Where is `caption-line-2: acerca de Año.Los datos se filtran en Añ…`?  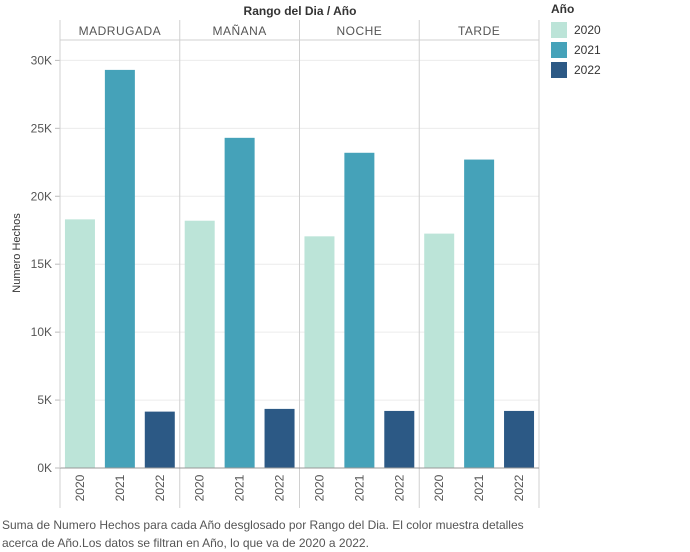 caption-line-2: acerca de Año.Los datos se filtran en Añ… is located at coordinates (185, 543).